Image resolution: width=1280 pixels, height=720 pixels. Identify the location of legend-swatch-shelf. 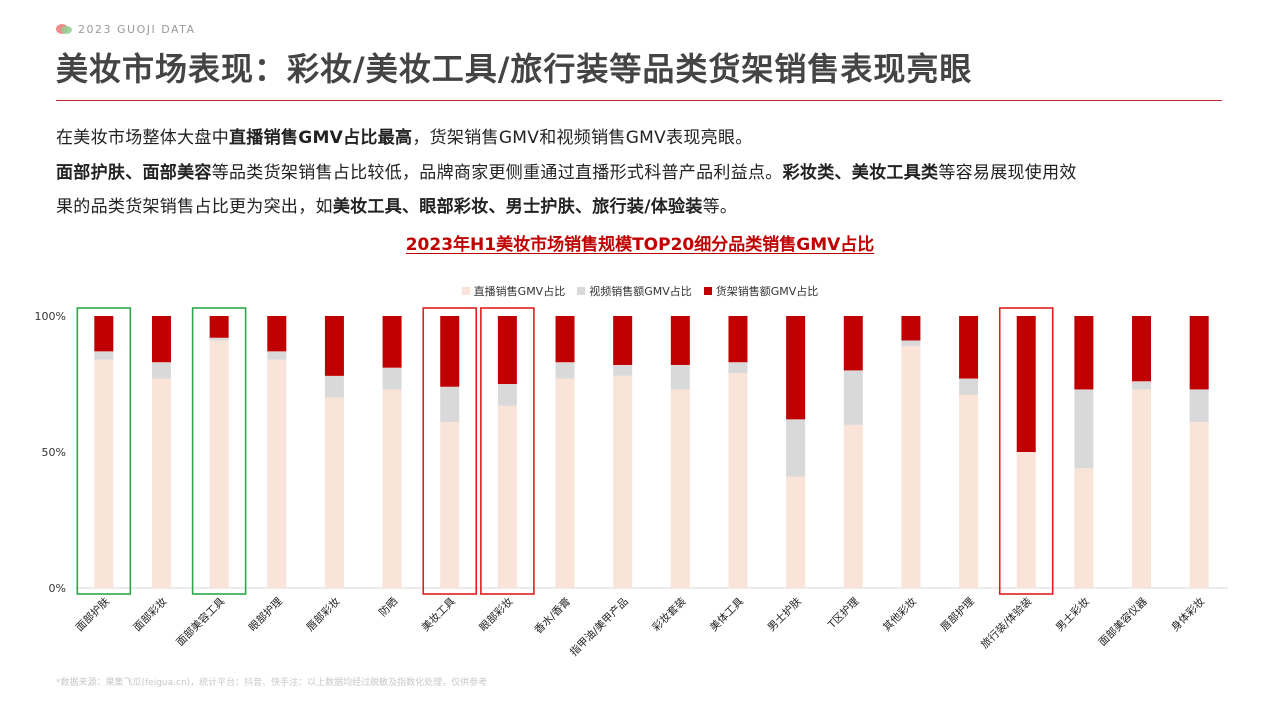
(707, 291).